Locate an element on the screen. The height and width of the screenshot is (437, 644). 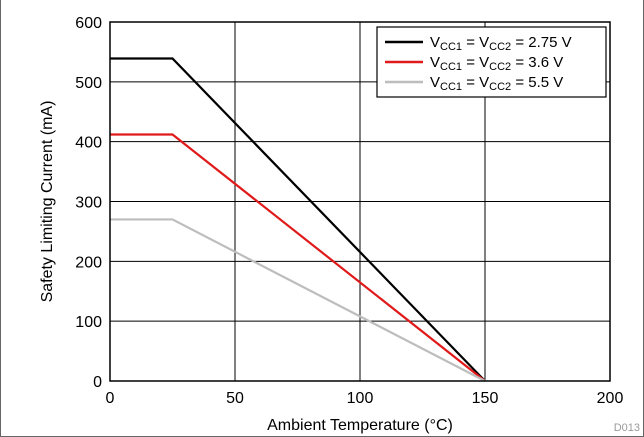
y-tick-label-100: 100 is located at coordinates (88, 322).